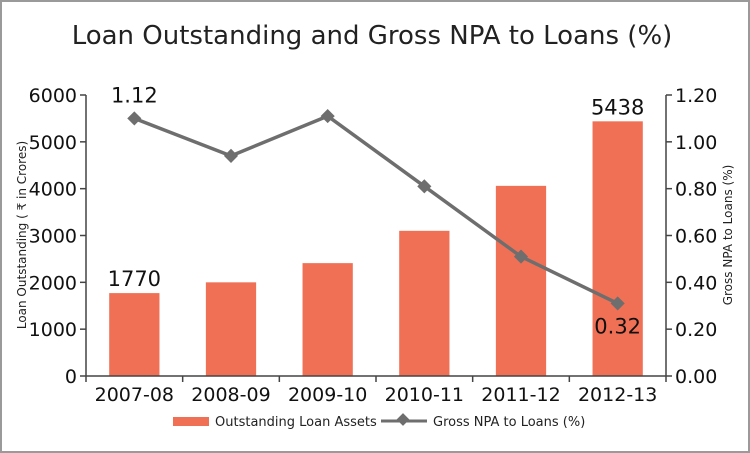  Describe the element at coordinates (617, 326) in the screenshot. I see `data-label-0.32: 0.32` at that location.